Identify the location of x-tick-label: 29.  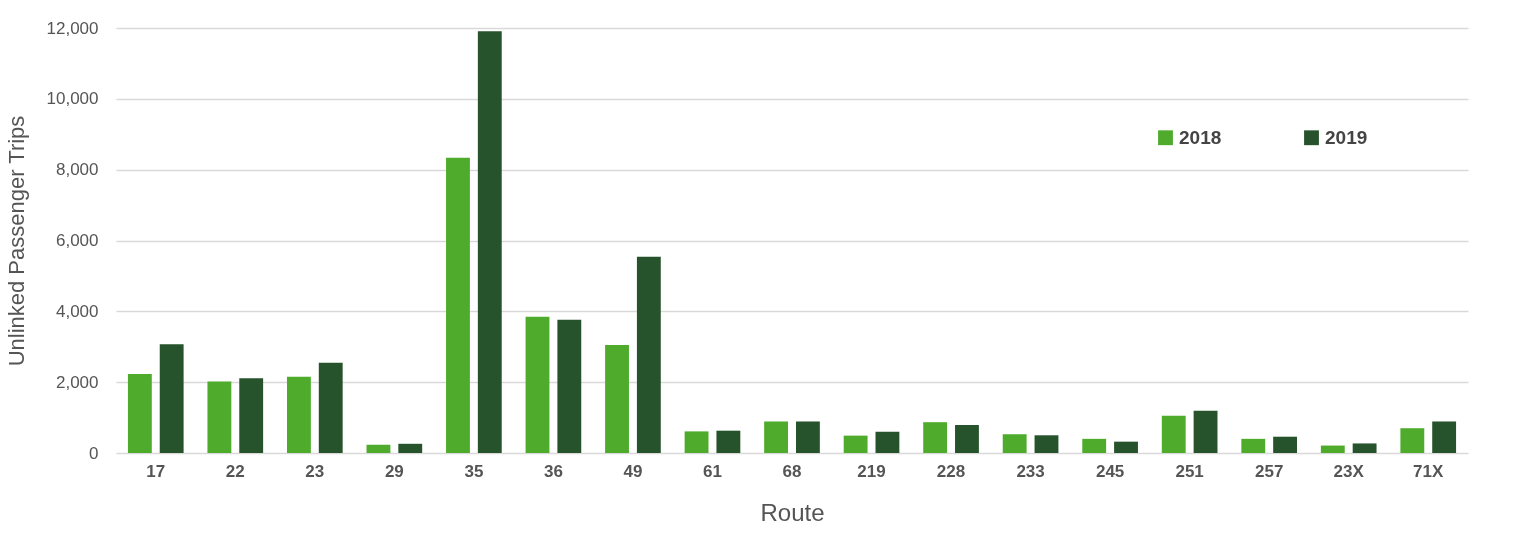
(394, 471).